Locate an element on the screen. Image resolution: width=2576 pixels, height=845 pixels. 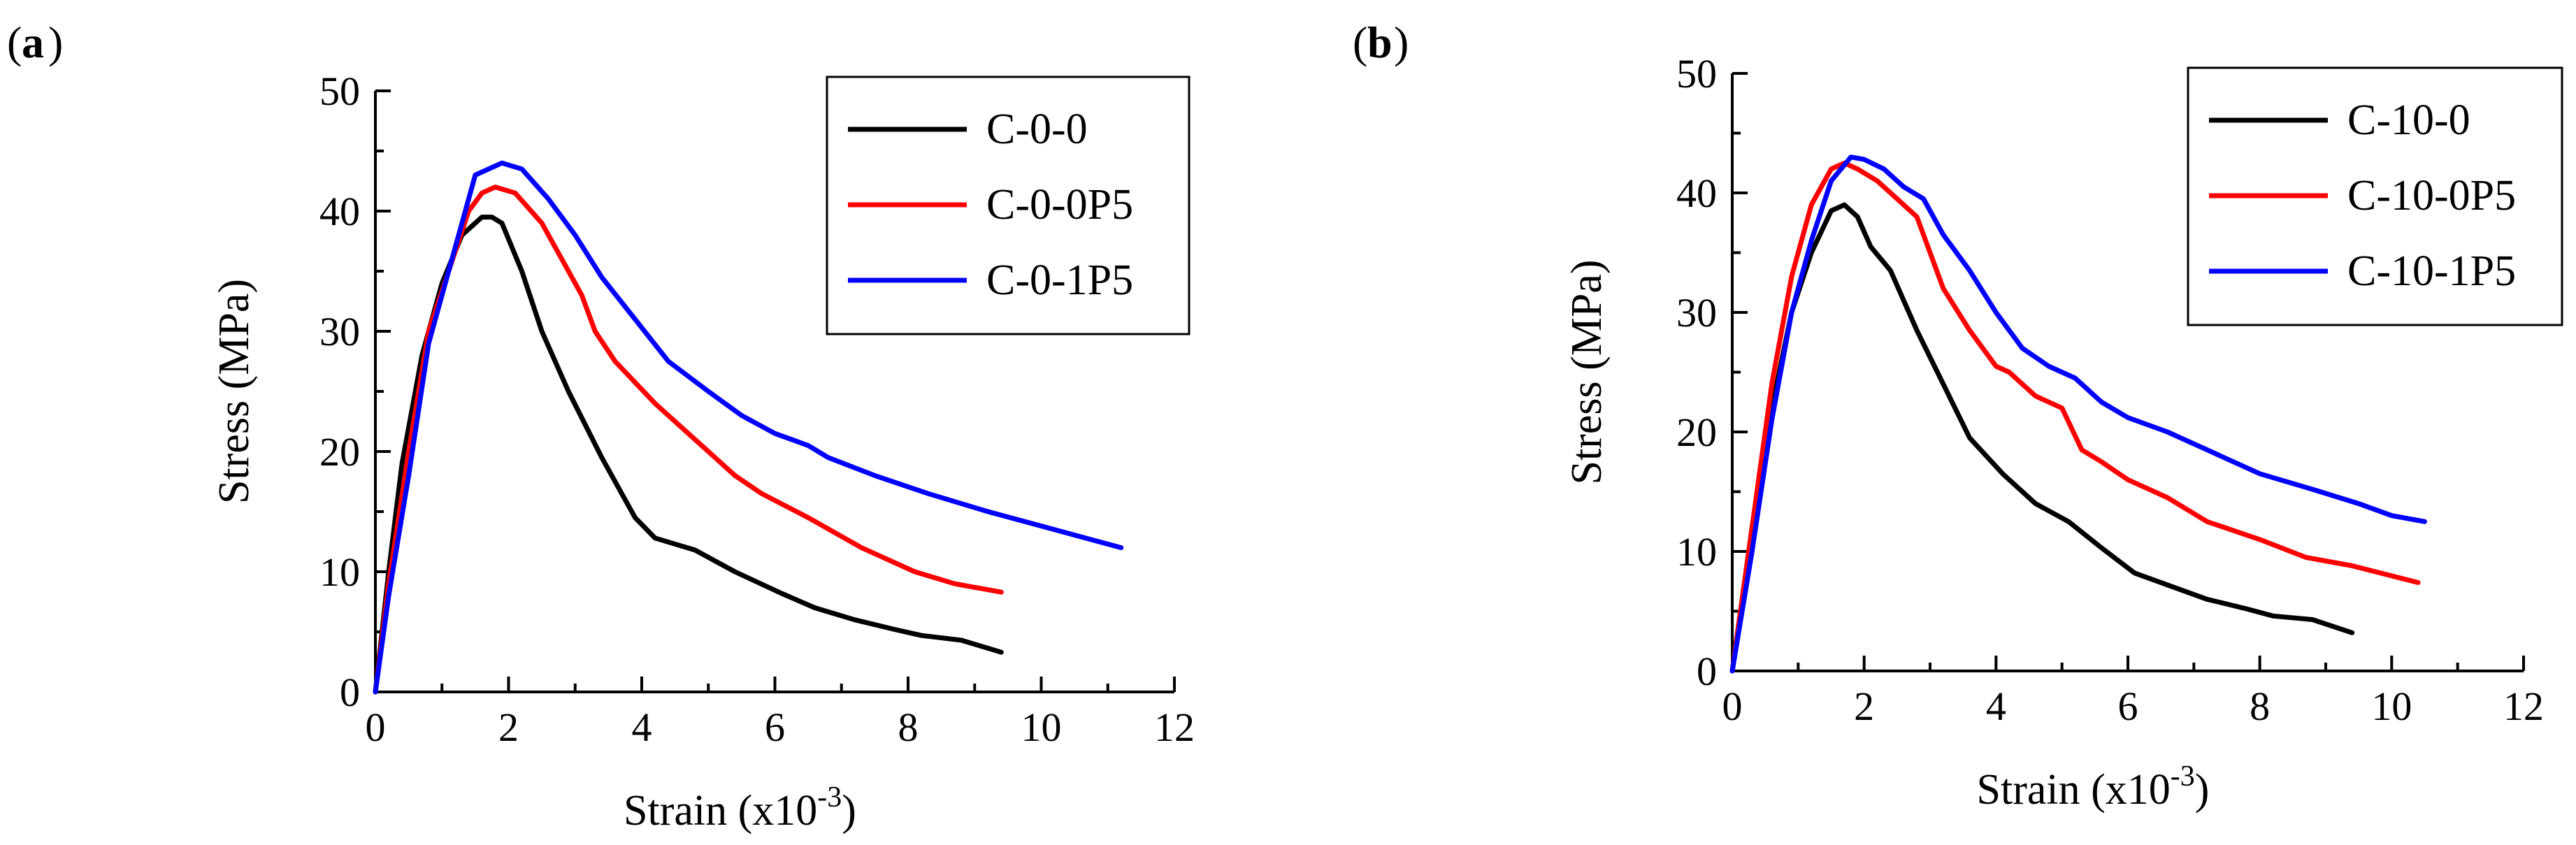
panel-a-label: a is located at coordinates (33, 42).